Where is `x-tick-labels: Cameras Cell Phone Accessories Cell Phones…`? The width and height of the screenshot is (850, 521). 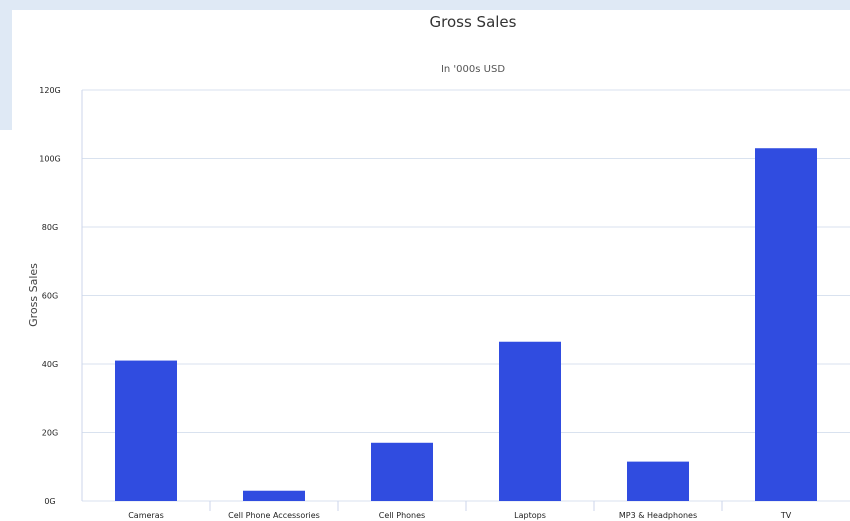
x-tick-labels: Cameras Cell Phone Accessories Cell Phones… is located at coordinates (459, 515).